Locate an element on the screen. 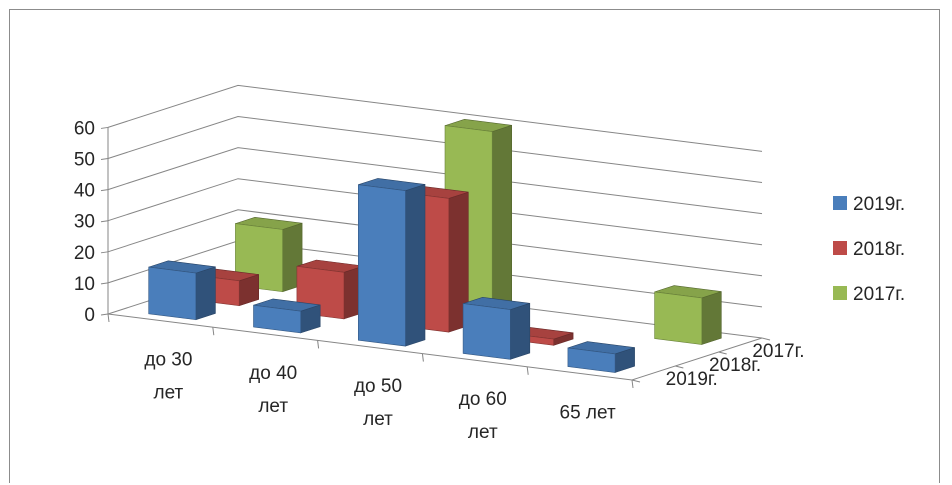 The width and height of the screenshot is (952, 485). bar-2019г.-2 is located at coordinates (287, 316).